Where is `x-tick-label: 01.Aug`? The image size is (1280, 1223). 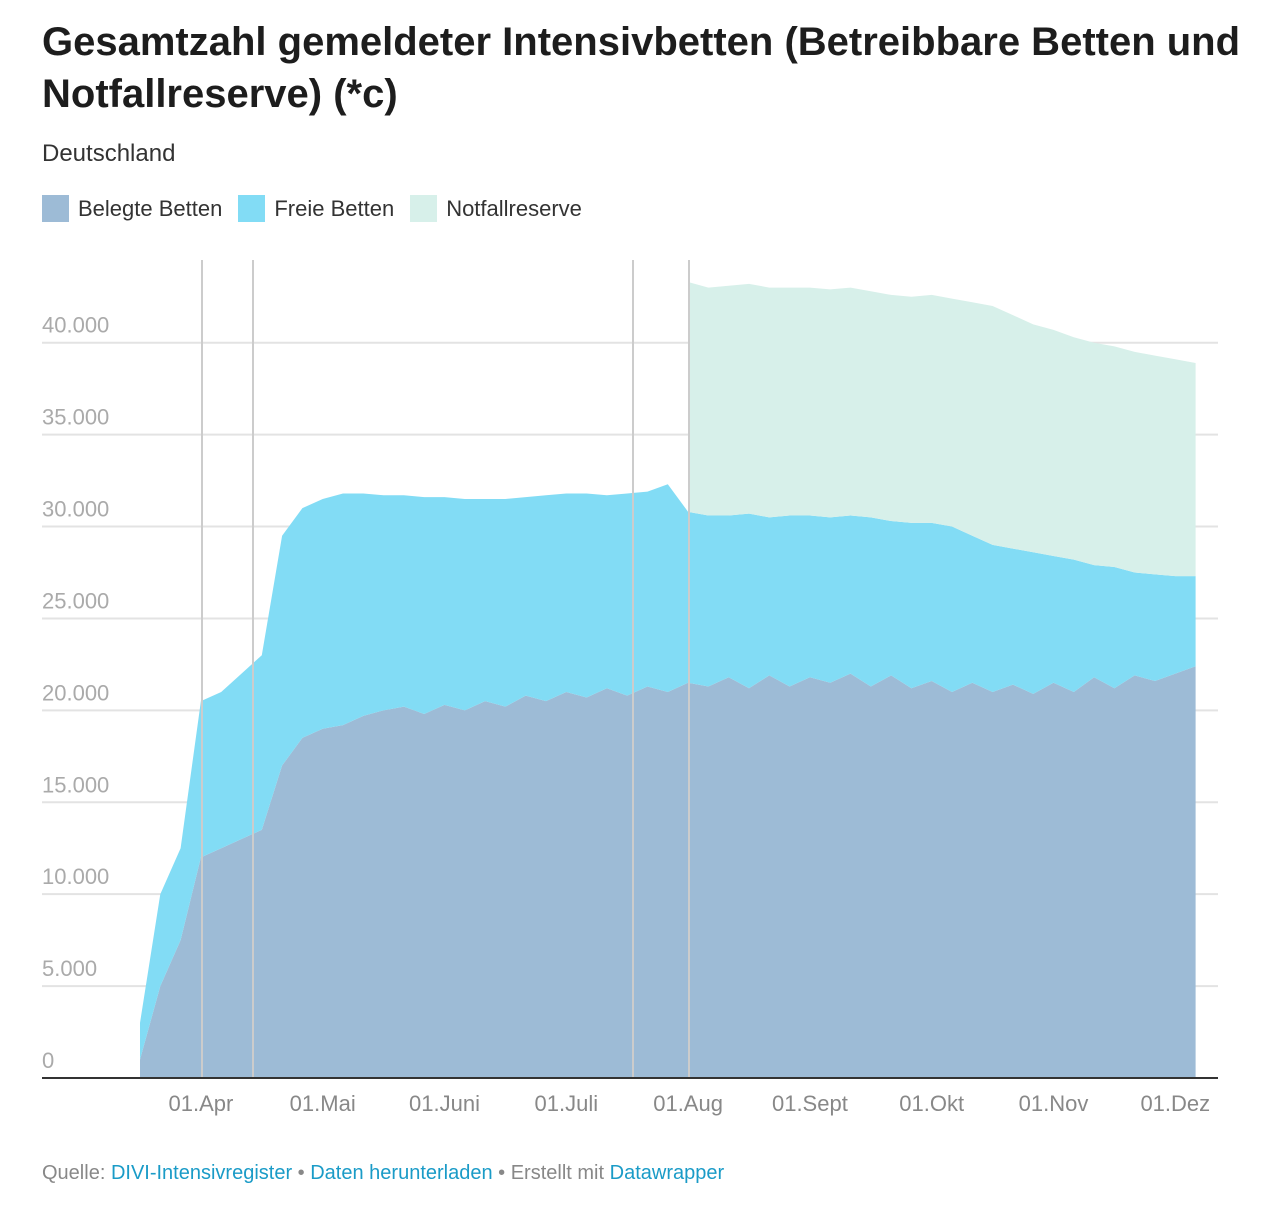
x-tick-label: 01.Aug is located at coordinates (688, 1103).